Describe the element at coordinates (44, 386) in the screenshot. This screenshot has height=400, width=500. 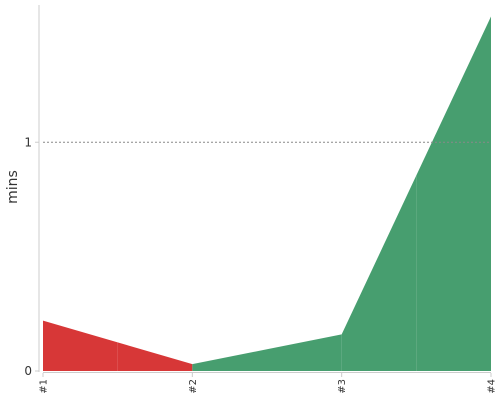
I see `x-tick-label-1: #1` at that location.